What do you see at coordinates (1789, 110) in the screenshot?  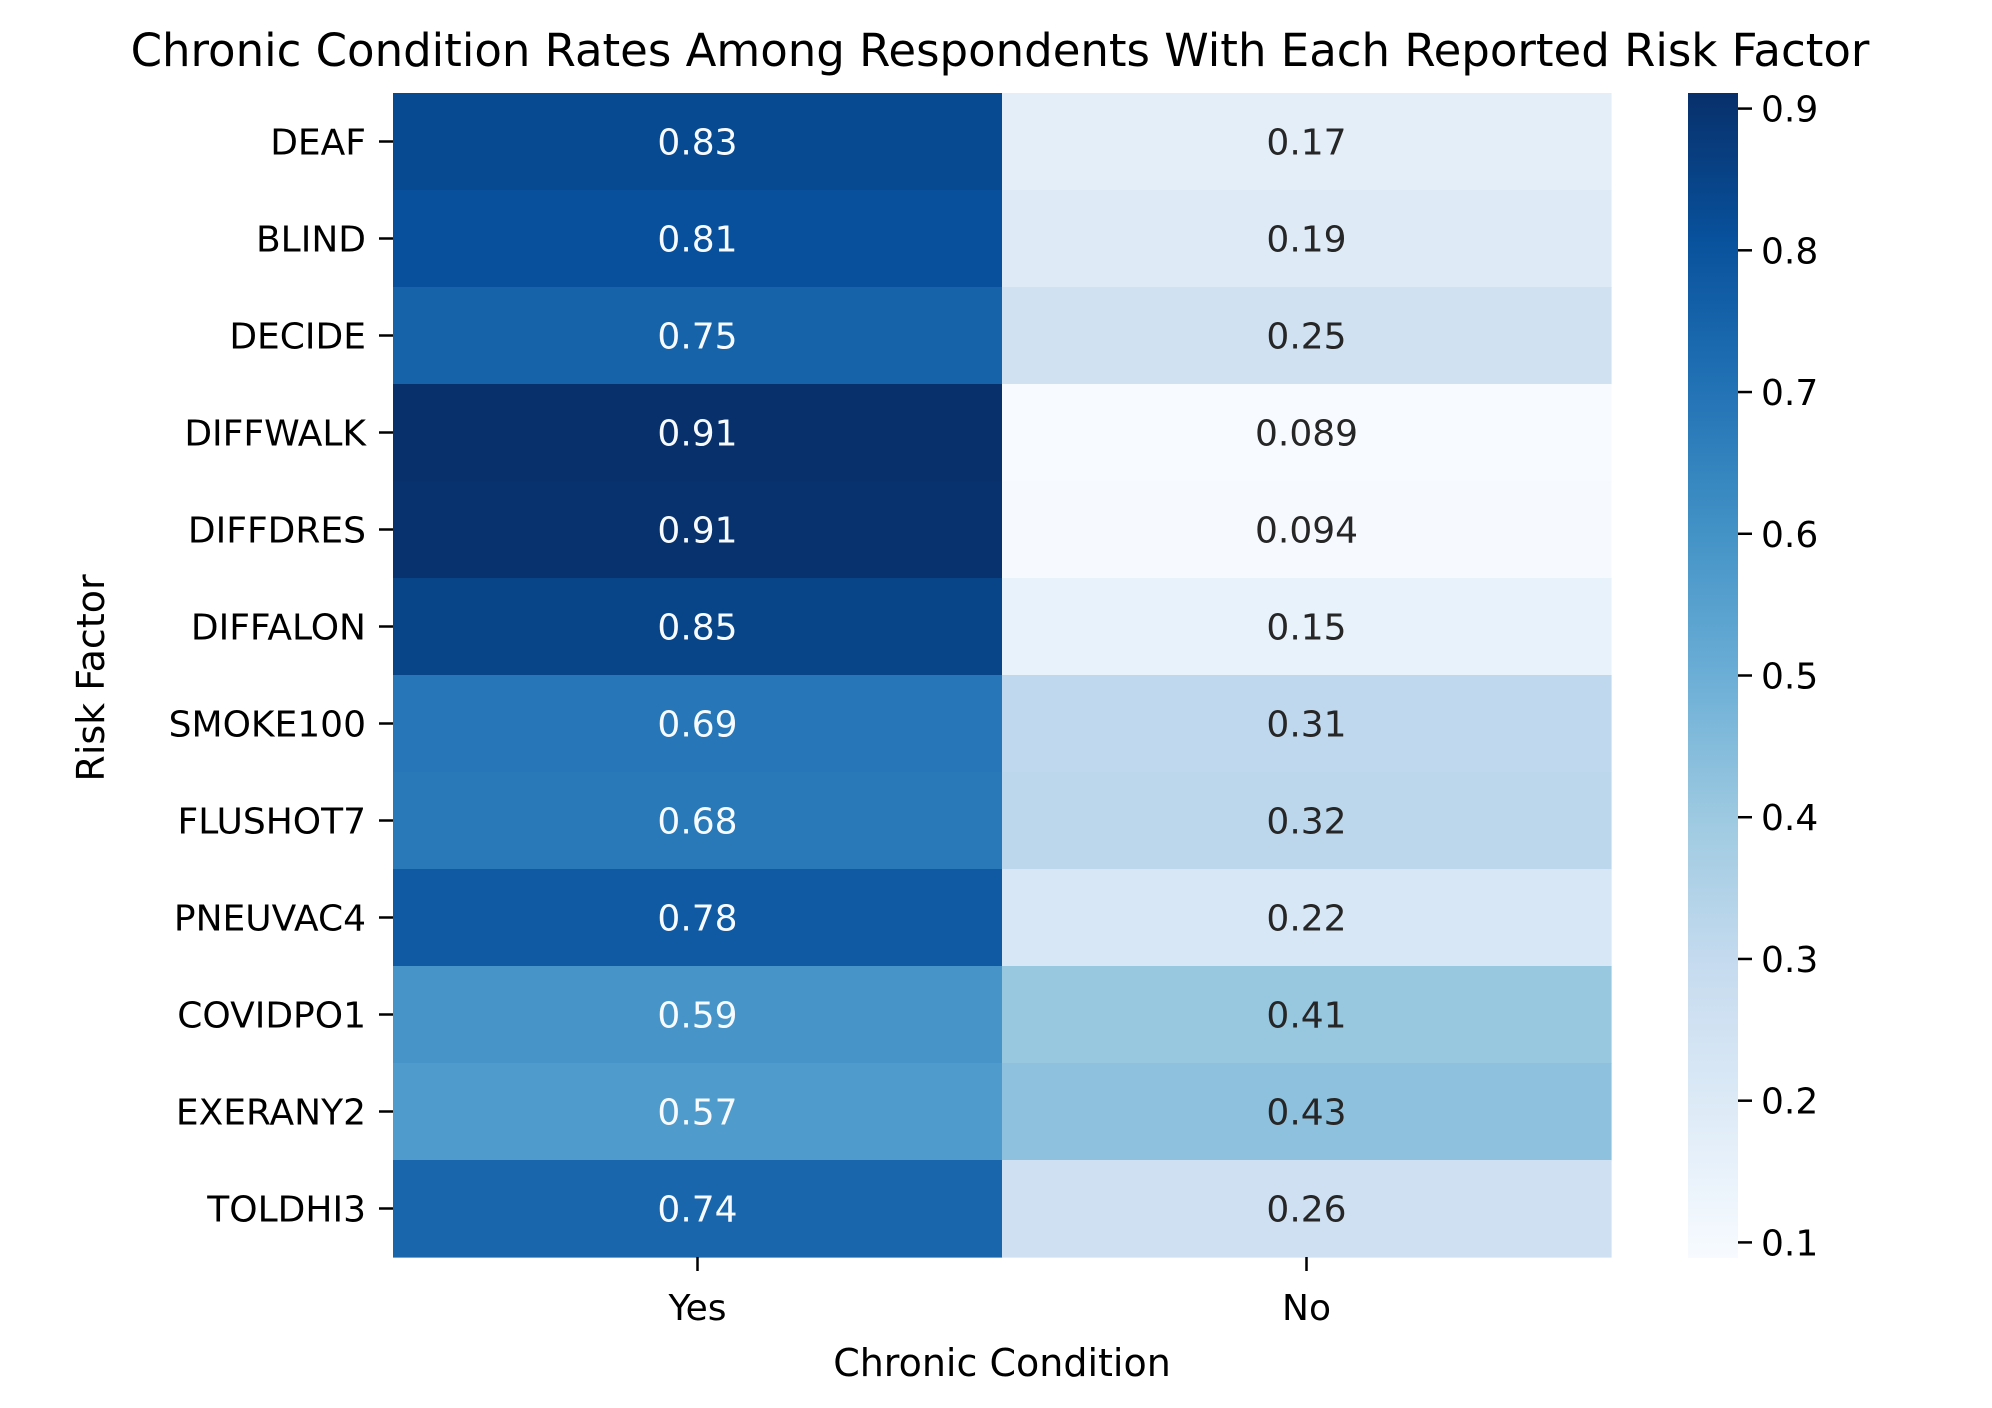 I see `colorbar-tick-label: 0.9` at bounding box center [1789, 110].